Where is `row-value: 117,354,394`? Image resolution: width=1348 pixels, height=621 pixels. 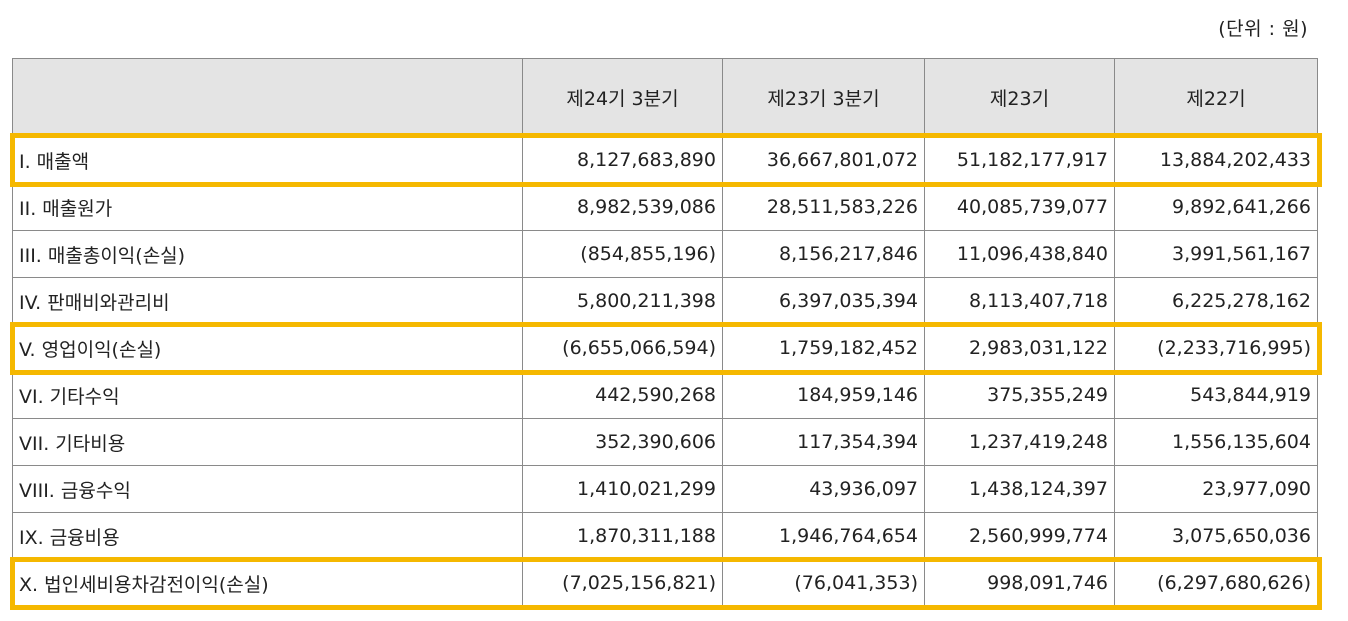 row-value: 117,354,394 is located at coordinates (823, 442).